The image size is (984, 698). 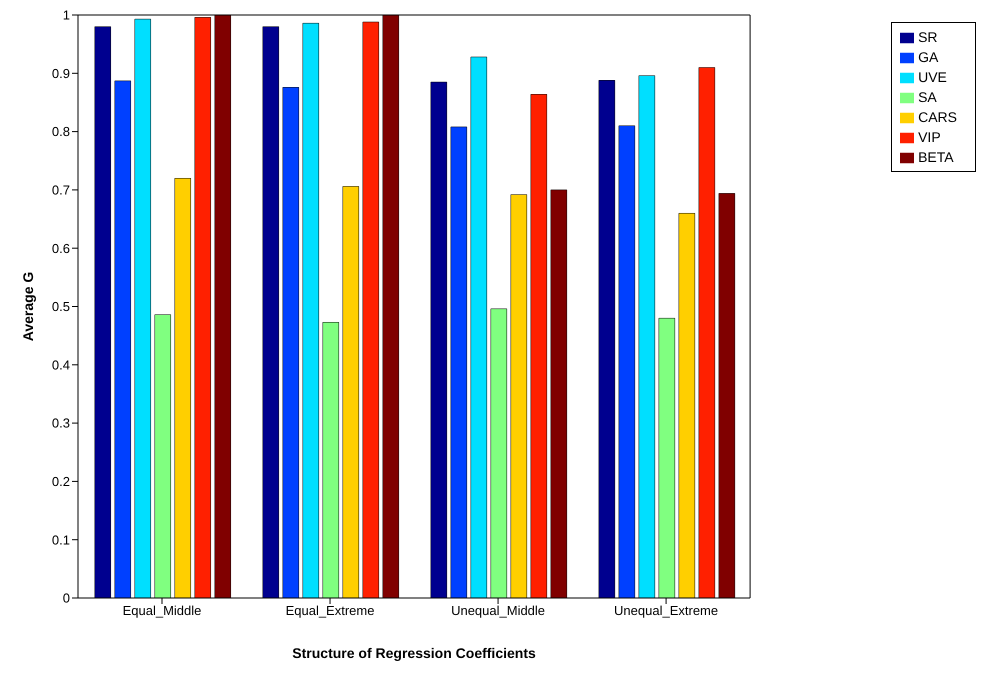 I want to click on y-tick-label: 0.1, so click(x=61, y=540).